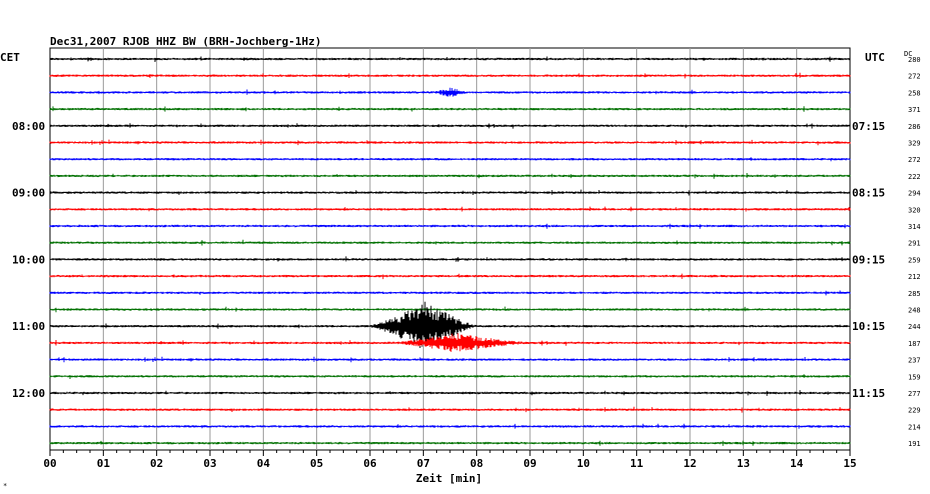  What do you see at coordinates (914, 194) in the screenshot?
I see `dc-value: 294` at bounding box center [914, 194].